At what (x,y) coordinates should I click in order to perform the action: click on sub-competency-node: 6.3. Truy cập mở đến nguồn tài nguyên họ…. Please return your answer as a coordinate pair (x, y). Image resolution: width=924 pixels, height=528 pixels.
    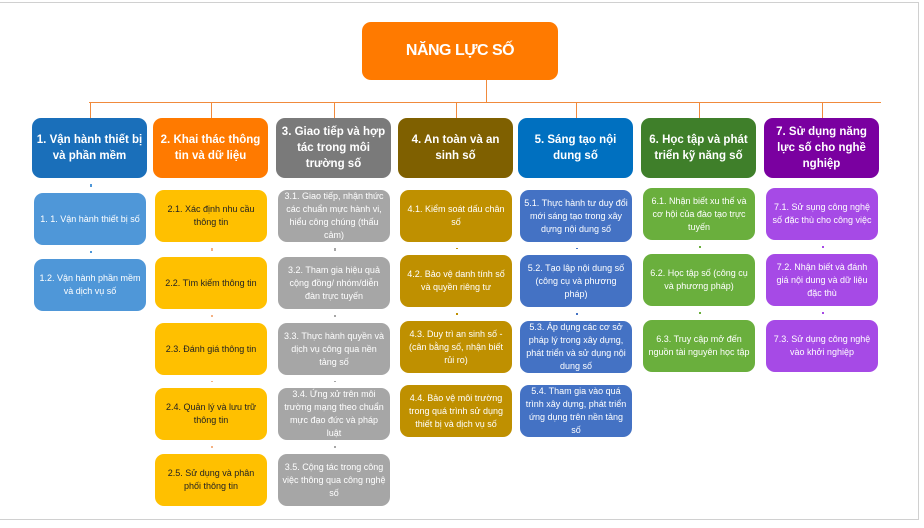
    Looking at the image, I should click on (699, 346).